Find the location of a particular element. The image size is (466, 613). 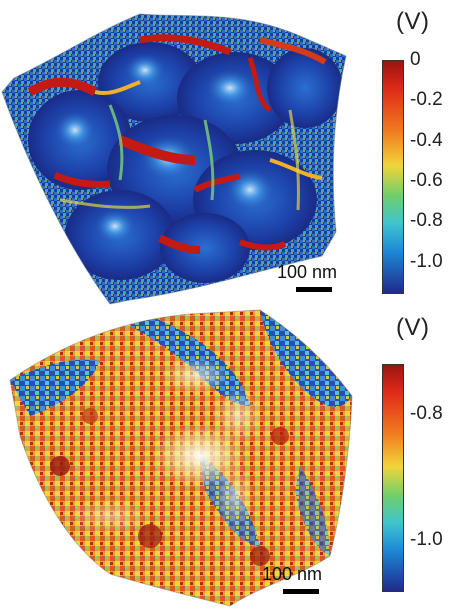

top-scalebar-label: 100 nm is located at coordinates (307, 272).